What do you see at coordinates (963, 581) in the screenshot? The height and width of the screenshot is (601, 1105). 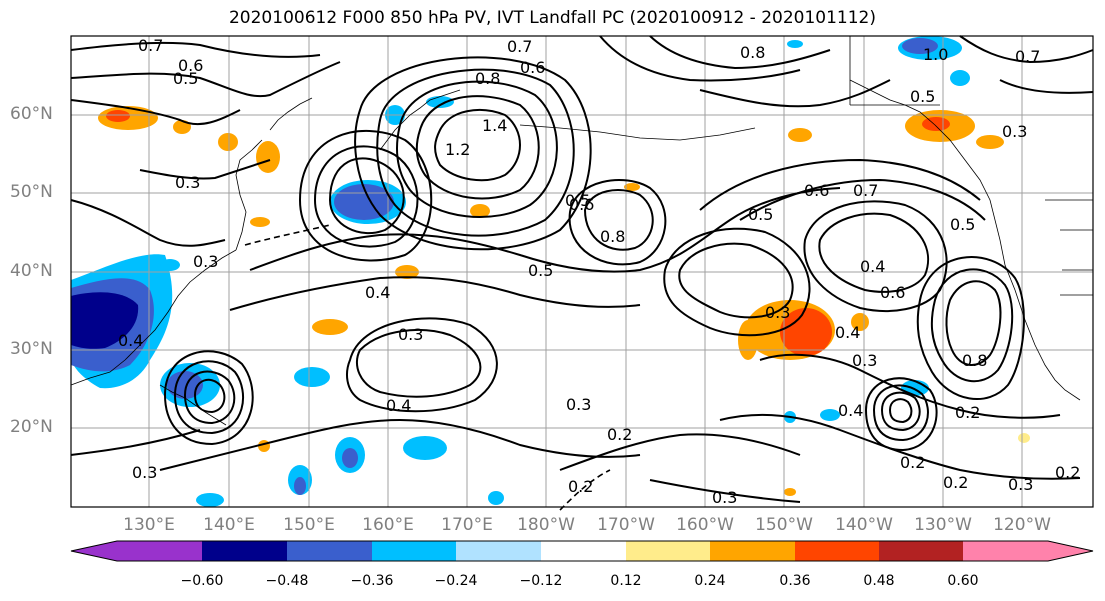 I see `colorbar-tick-label: 0.60` at bounding box center [963, 581].